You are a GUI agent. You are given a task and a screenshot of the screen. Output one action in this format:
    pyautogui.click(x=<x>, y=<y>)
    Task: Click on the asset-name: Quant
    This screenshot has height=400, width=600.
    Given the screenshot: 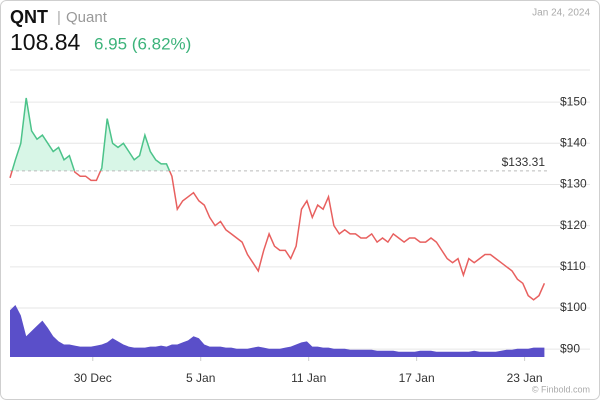 What is the action you would take?
    pyautogui.click(x=87, y=17)
    